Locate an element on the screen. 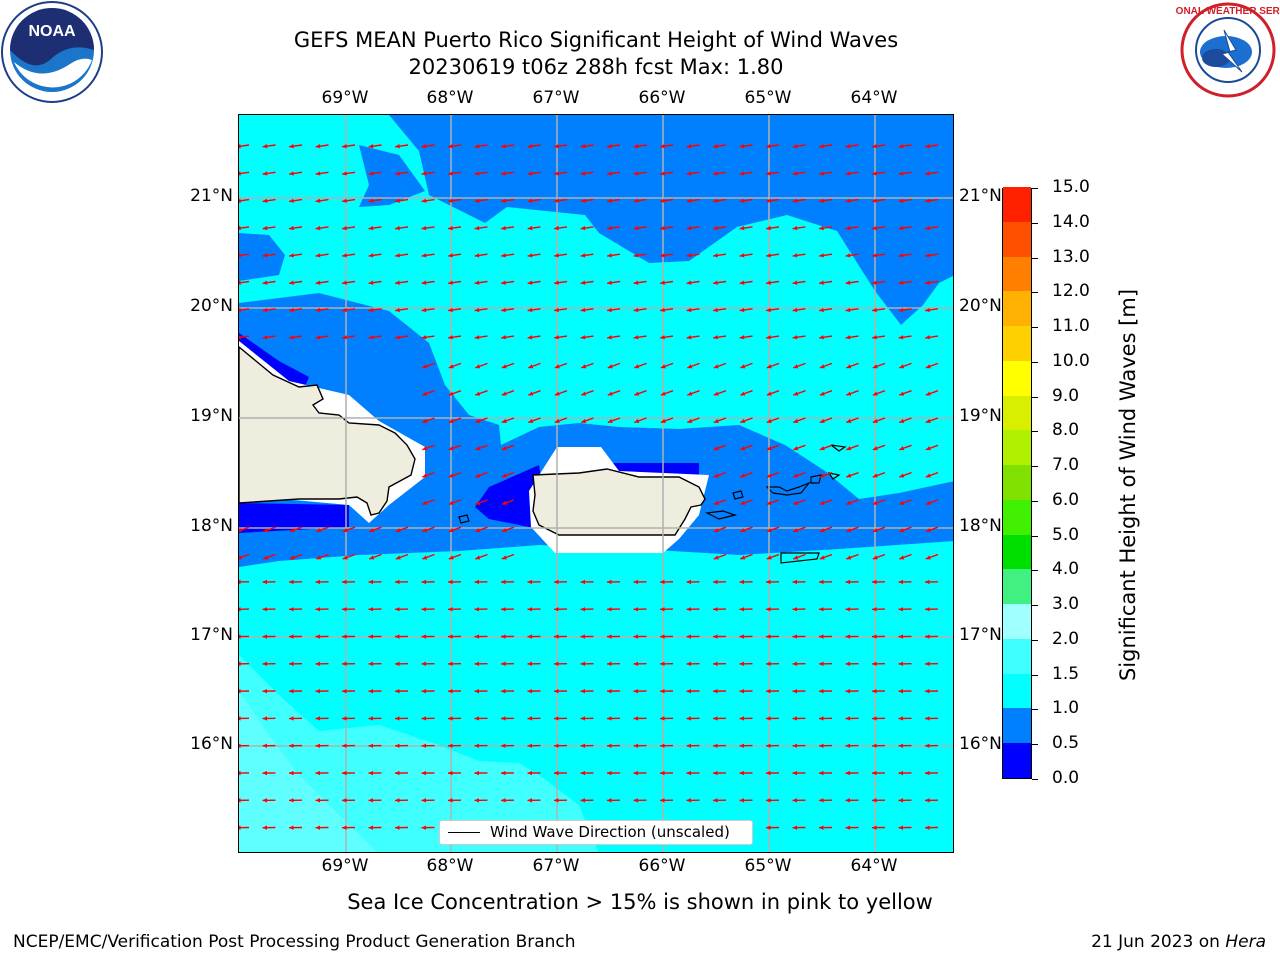 This screenshot has width=1280, height=960. colorbar-tick-label: 15.0 is located at coordinates (1071, 187).